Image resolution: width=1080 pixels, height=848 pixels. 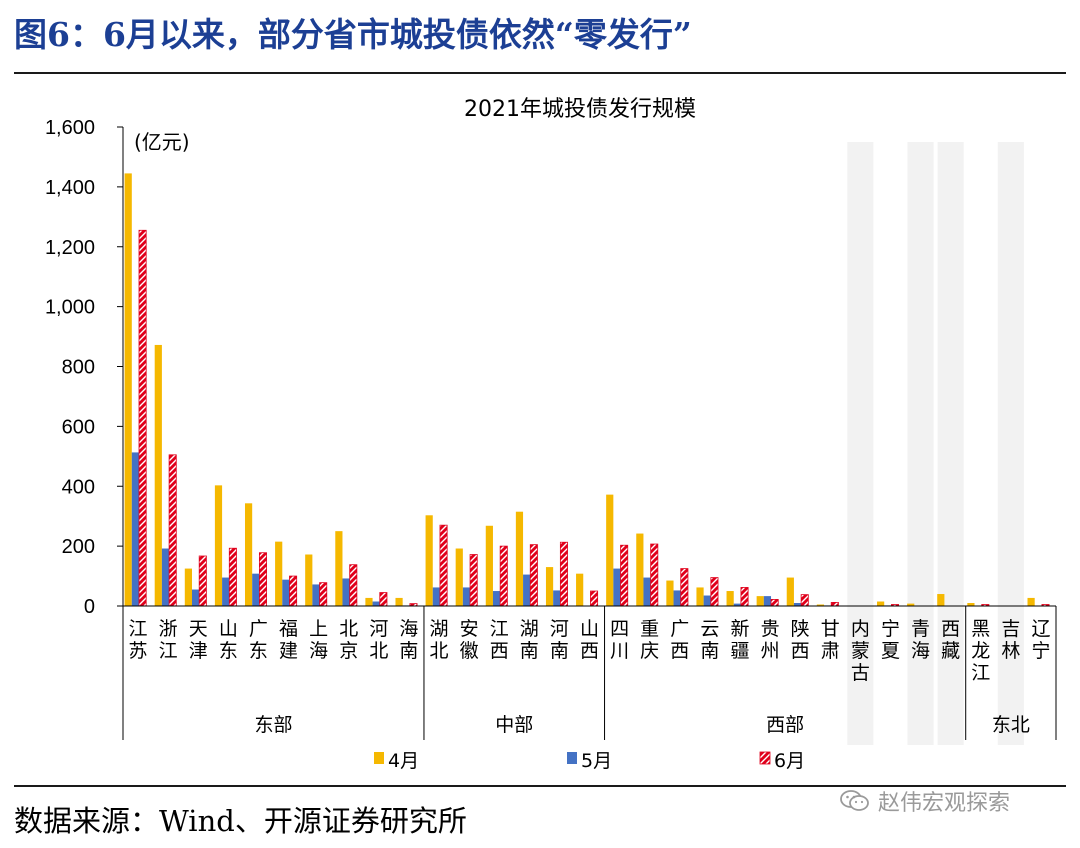 I want to click on category-label: 北, so click(x=378, y=651).